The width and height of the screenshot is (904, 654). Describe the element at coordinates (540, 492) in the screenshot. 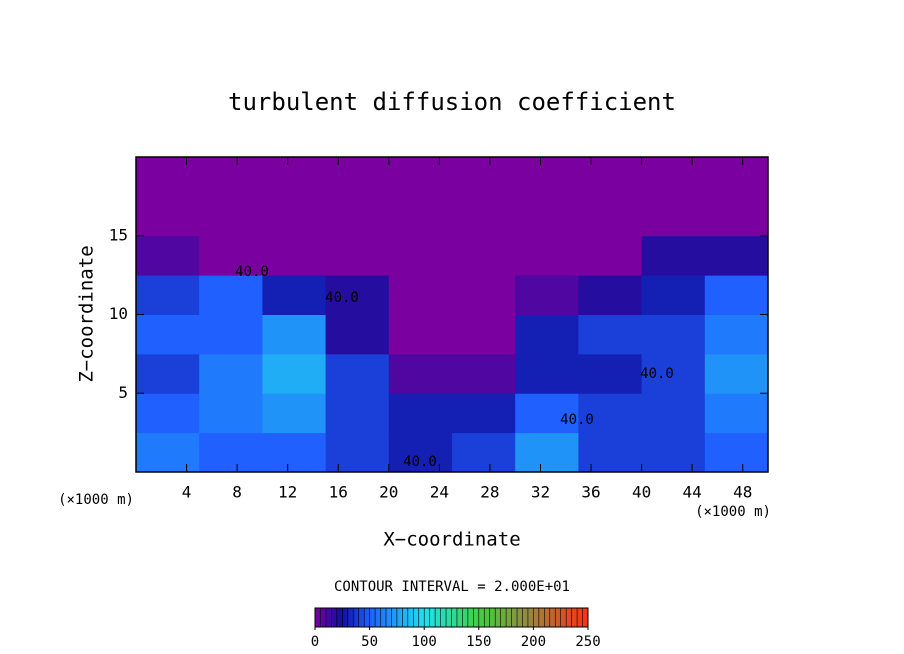

I see `x-tick-label: 32` at that location.